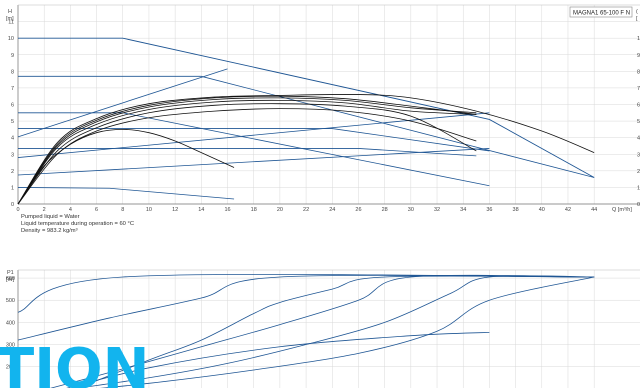 The image size is (643, 388). Describe the element at coordinates (11, 39) in the screenshot. I see `head-y-tick-label: 10` at that location.